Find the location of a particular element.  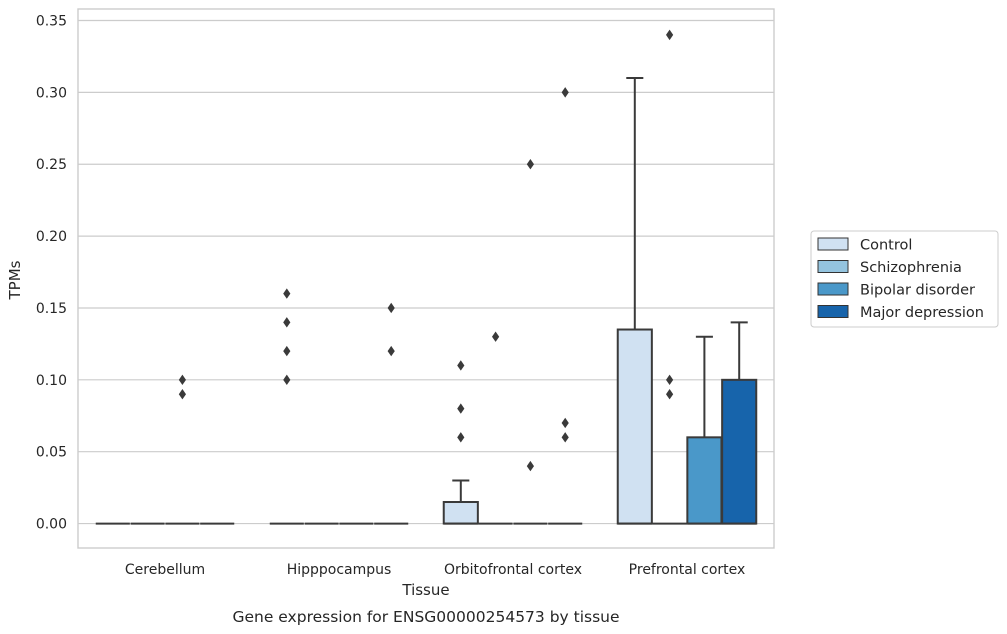

x-tick-label: Cerebellum is located at coordinates (165, 570).